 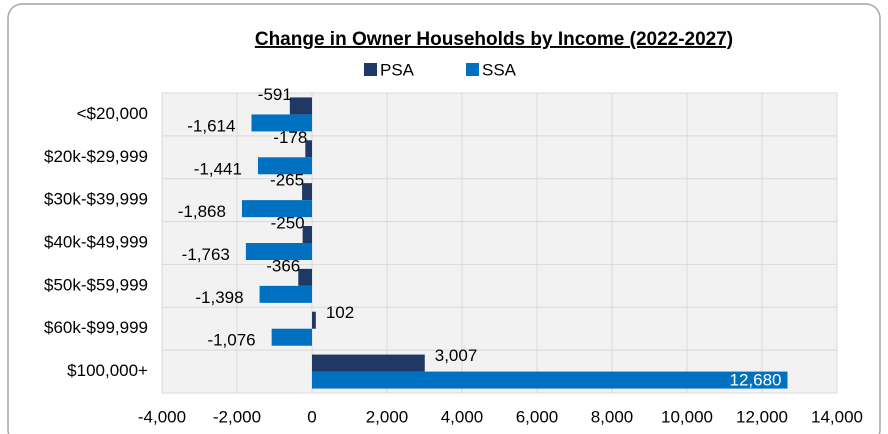 What do you see at coordinates (287, 180) in the screenshot?
I see `data-label: -265` at bounding box center [287, 180].